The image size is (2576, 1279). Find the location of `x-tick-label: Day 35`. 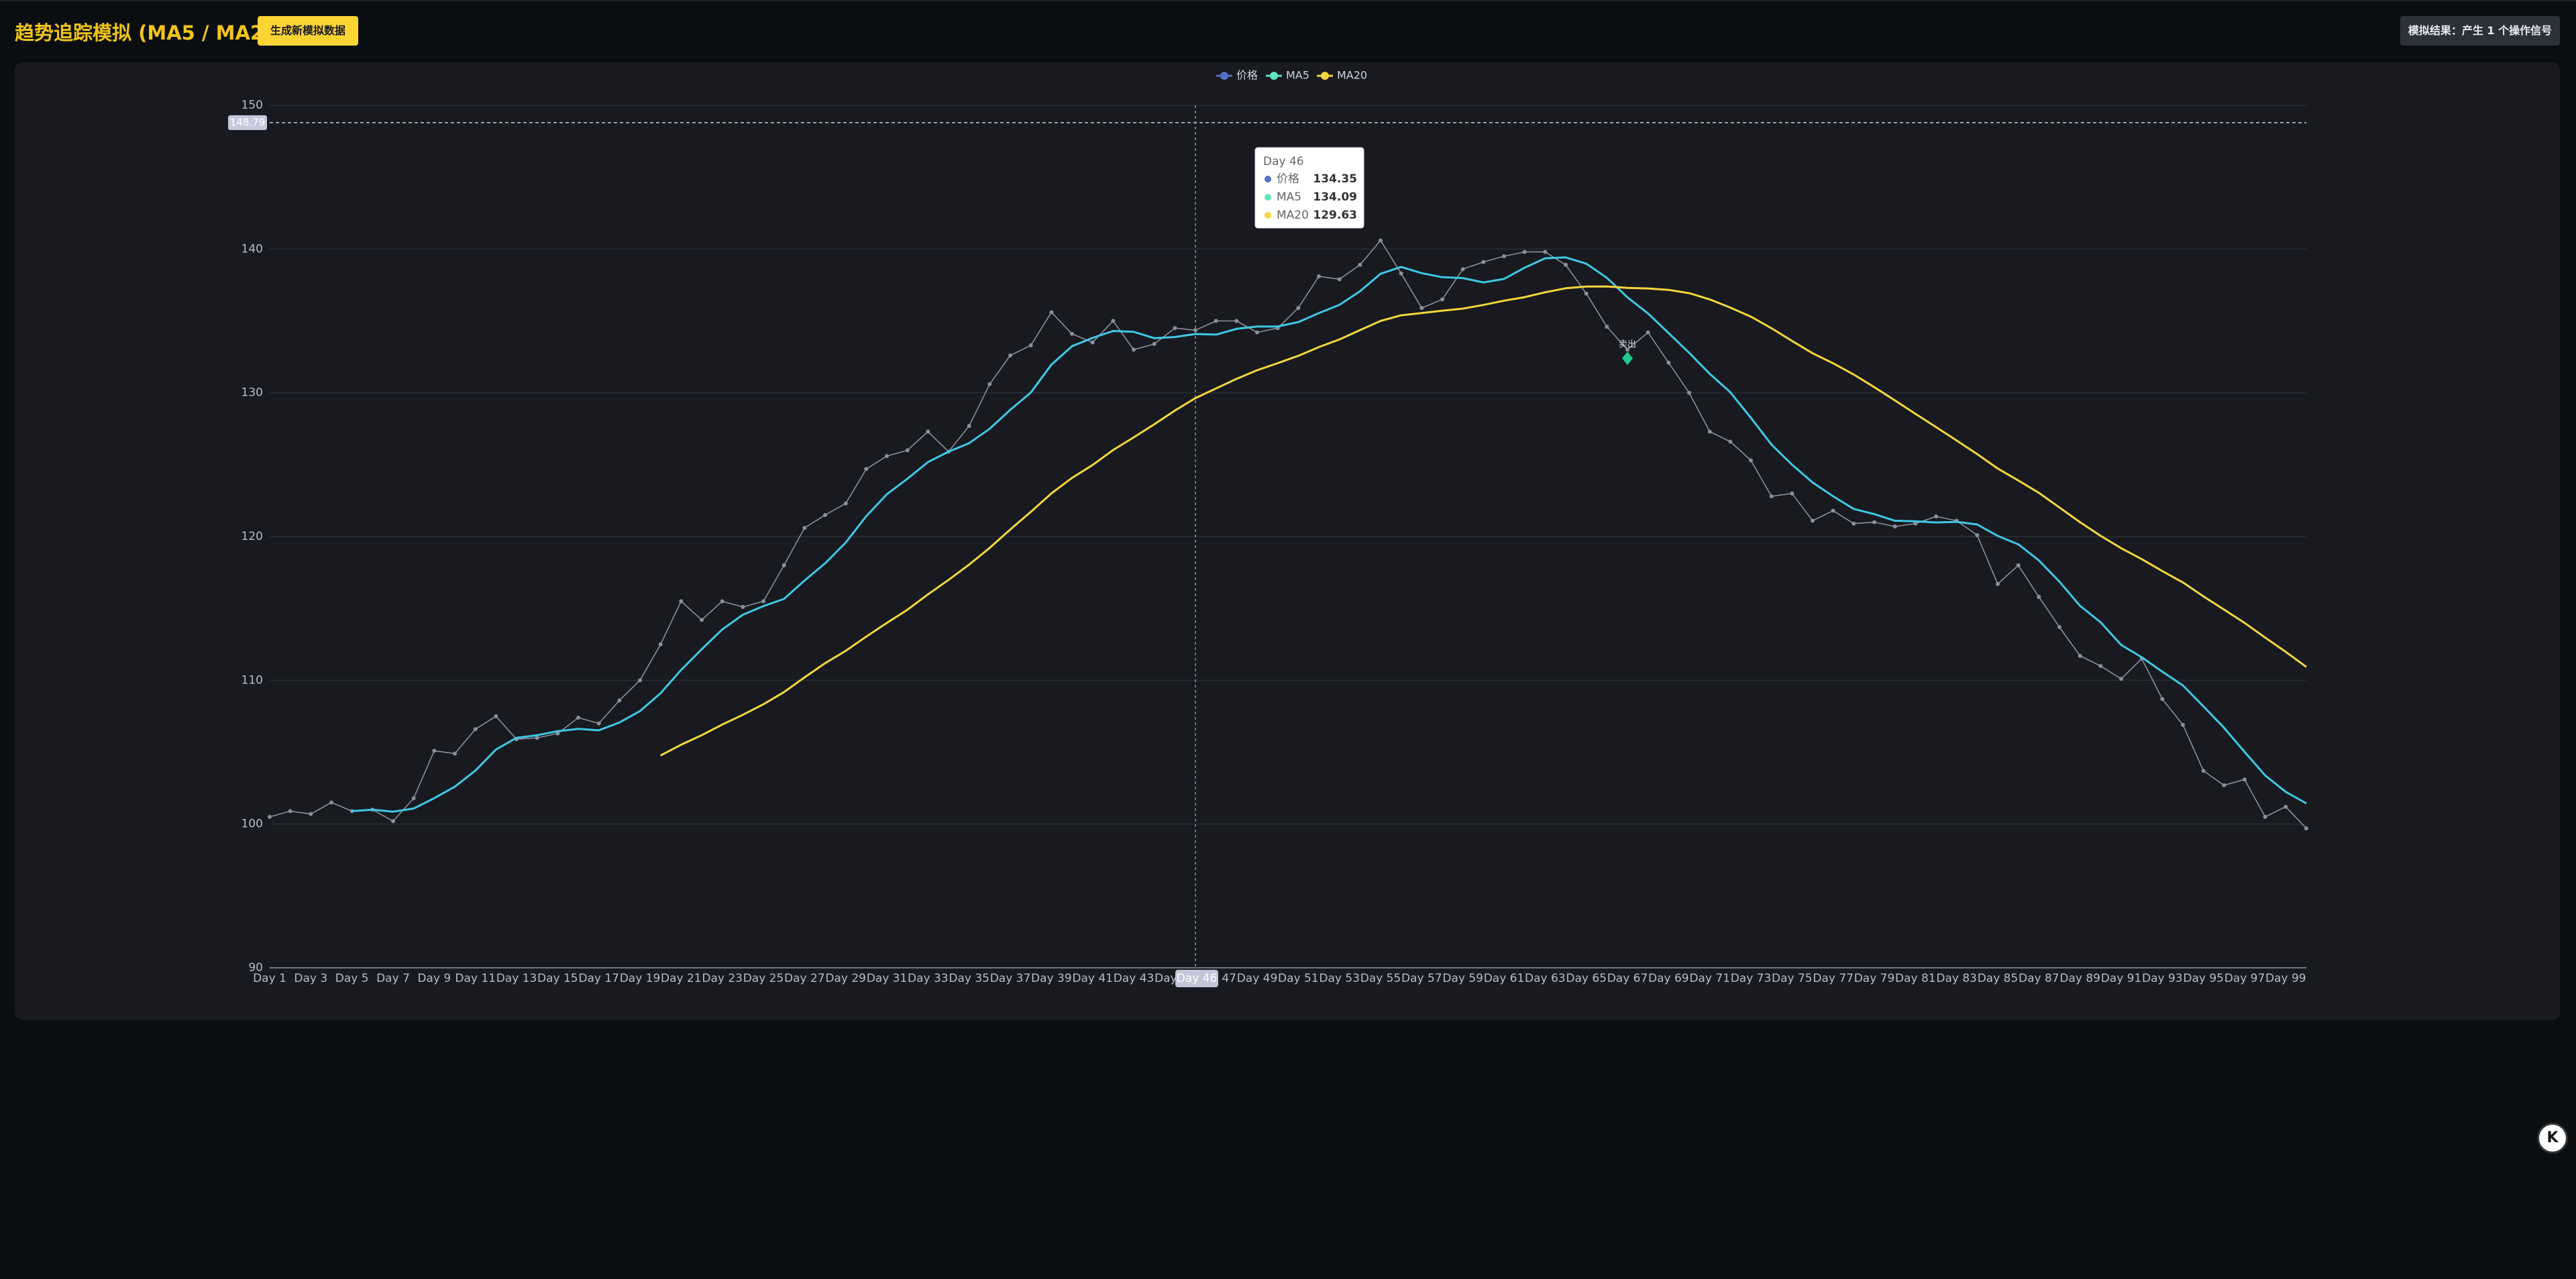

x-tick-label: Day 35 is located at coordinates (969, 978).